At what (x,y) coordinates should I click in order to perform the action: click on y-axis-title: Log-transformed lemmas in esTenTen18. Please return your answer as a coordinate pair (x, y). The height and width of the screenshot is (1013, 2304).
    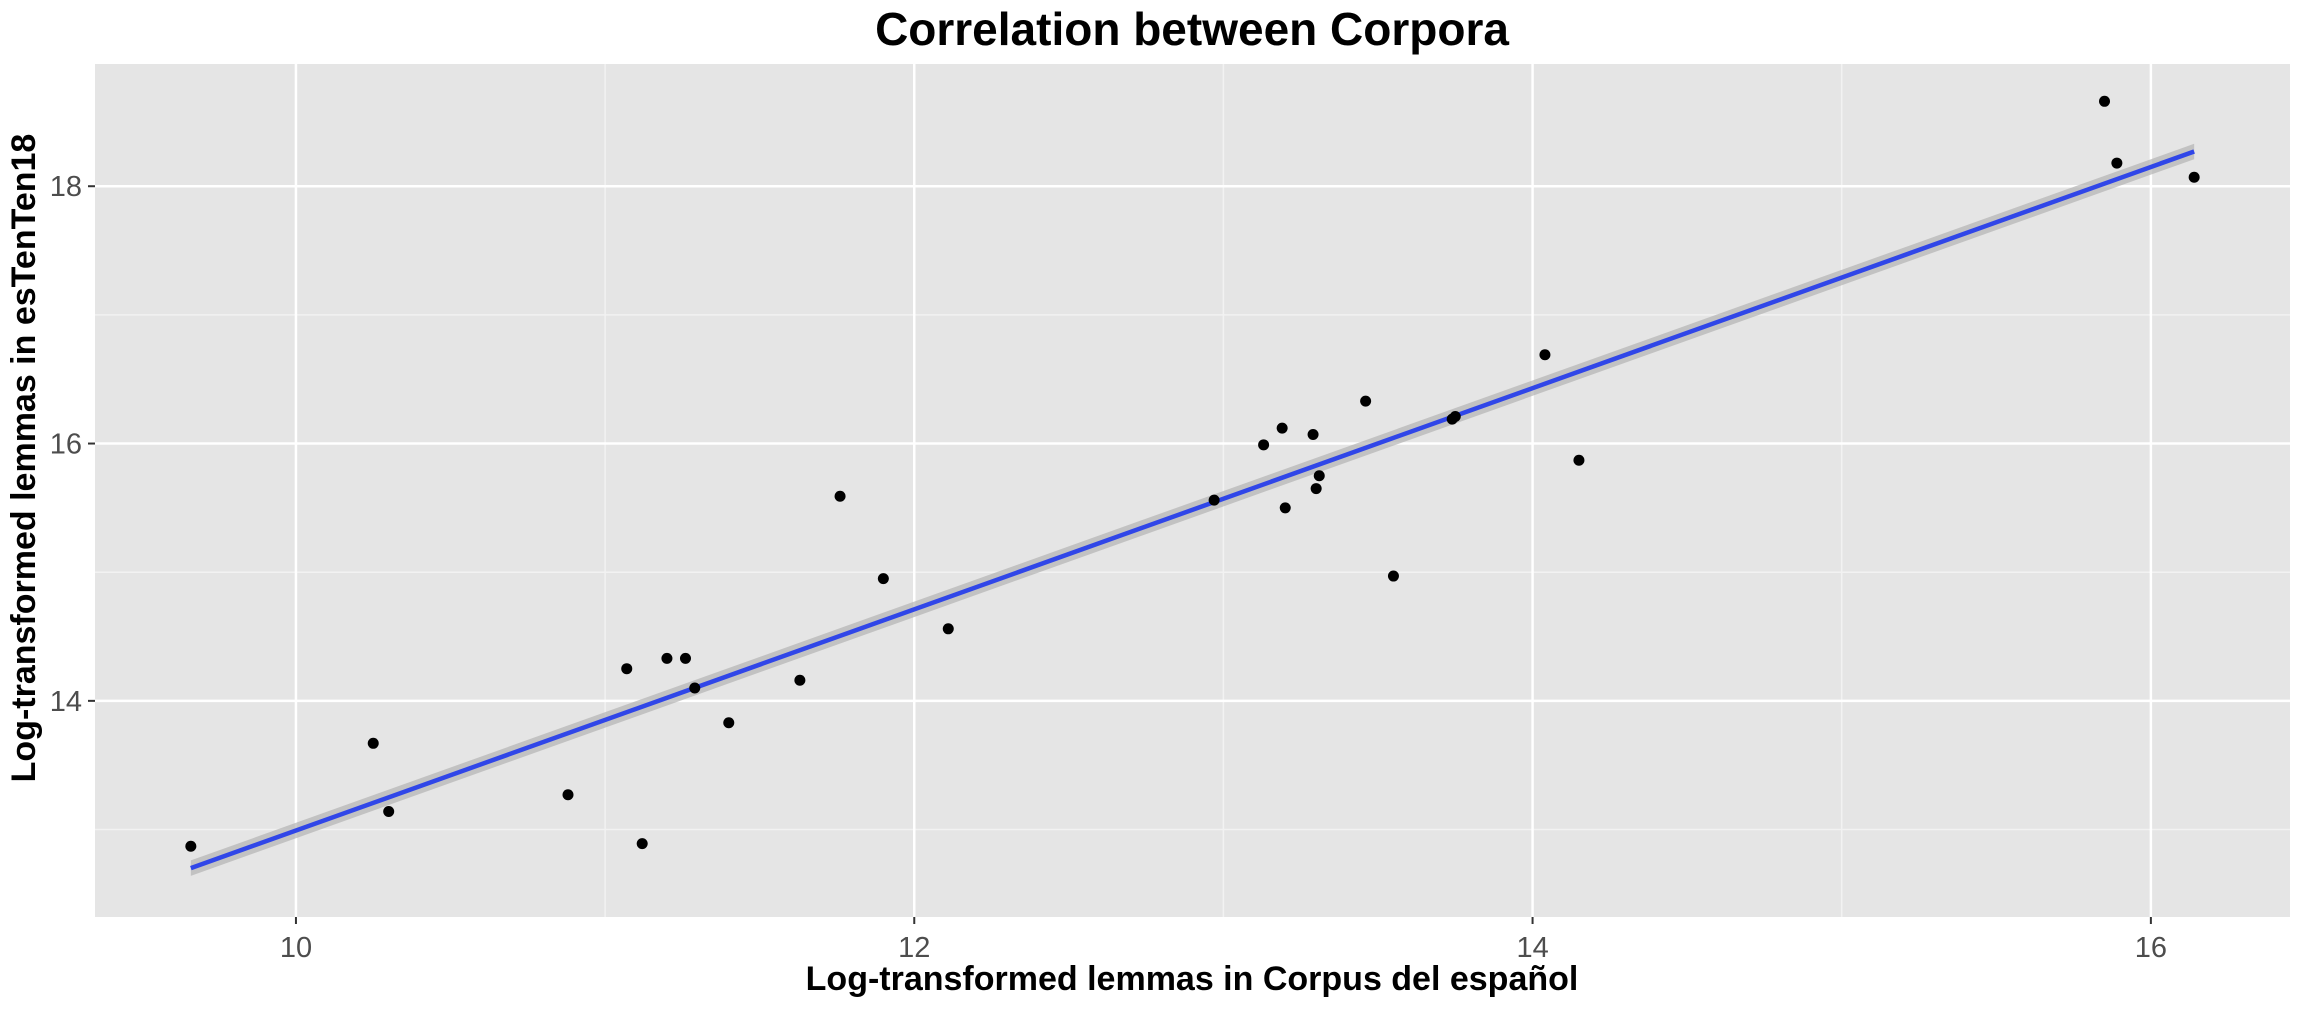
    Looking at the image, I should click on (24, 458).